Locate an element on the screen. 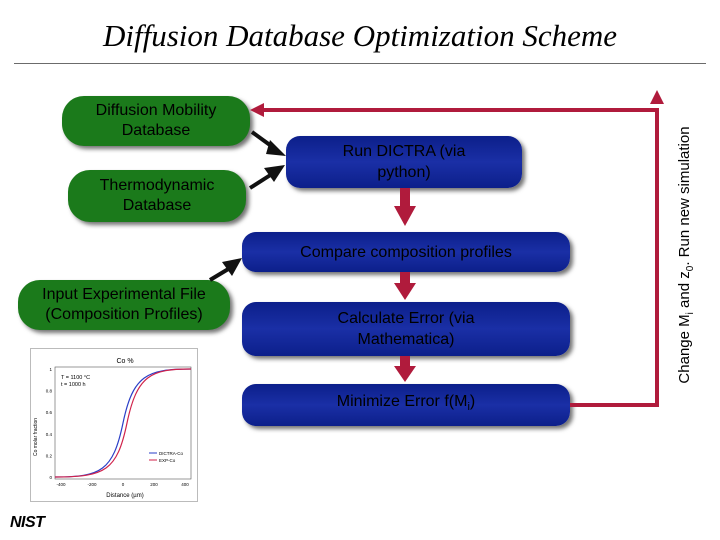  calculate-error-label: Calculate Error (via Mathematica) is located at coordinates (406, 329).